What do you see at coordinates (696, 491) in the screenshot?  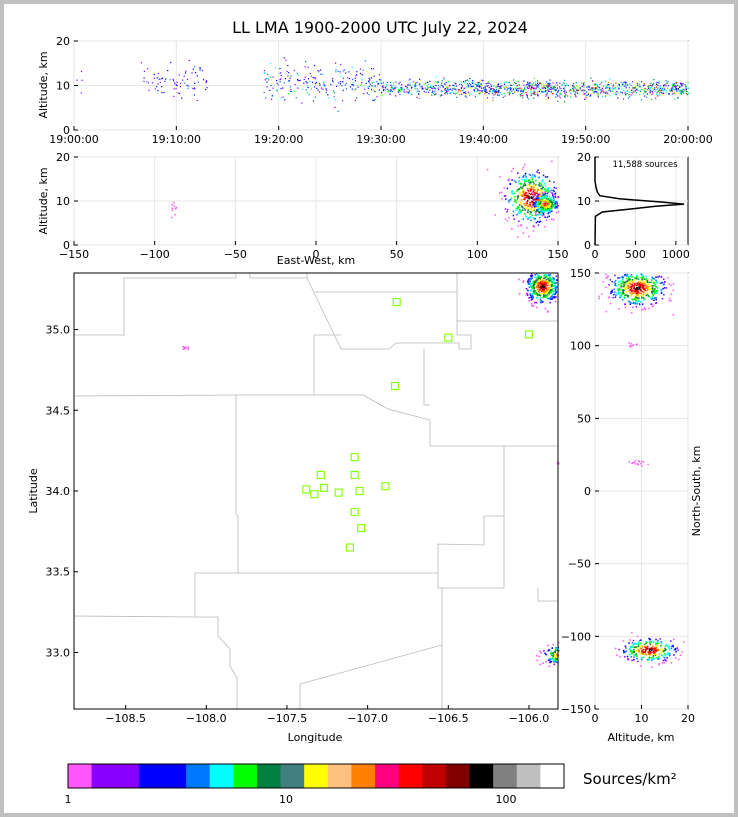 I see `ns-height-ylabel: North-South, km` at bounding box center [696, 491].